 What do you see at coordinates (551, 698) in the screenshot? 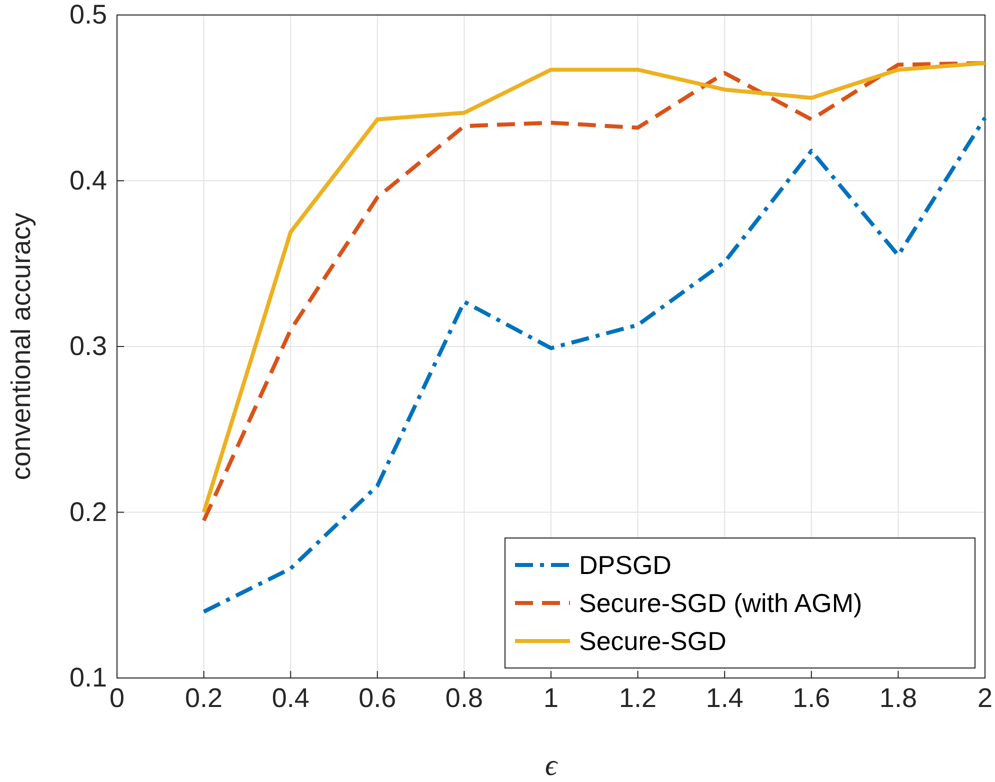
I see `x-tick-label: 1` at bounding box center [551, 698].